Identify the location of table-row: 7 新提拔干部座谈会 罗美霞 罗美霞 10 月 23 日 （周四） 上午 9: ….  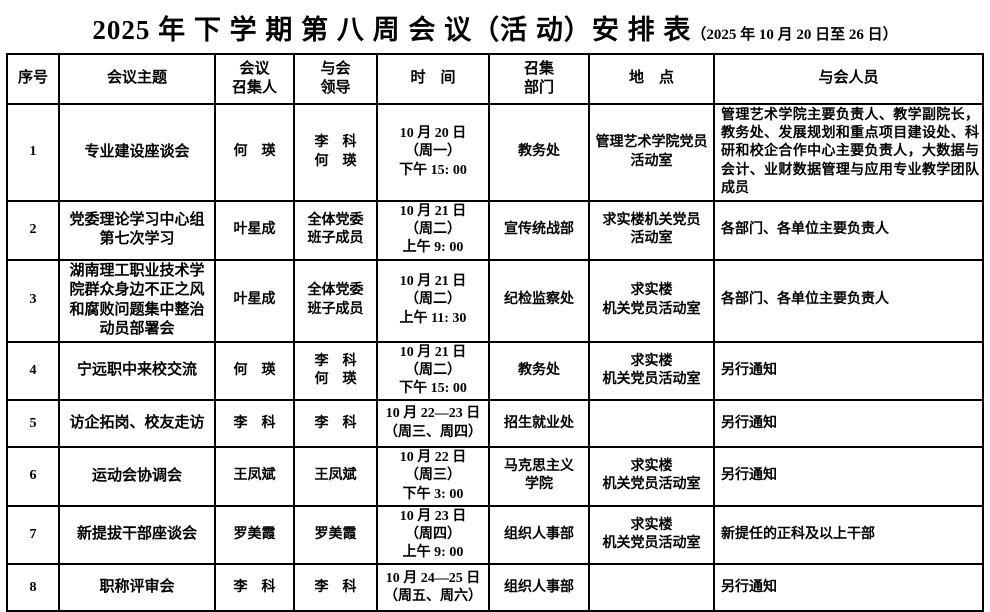
(495, 535).